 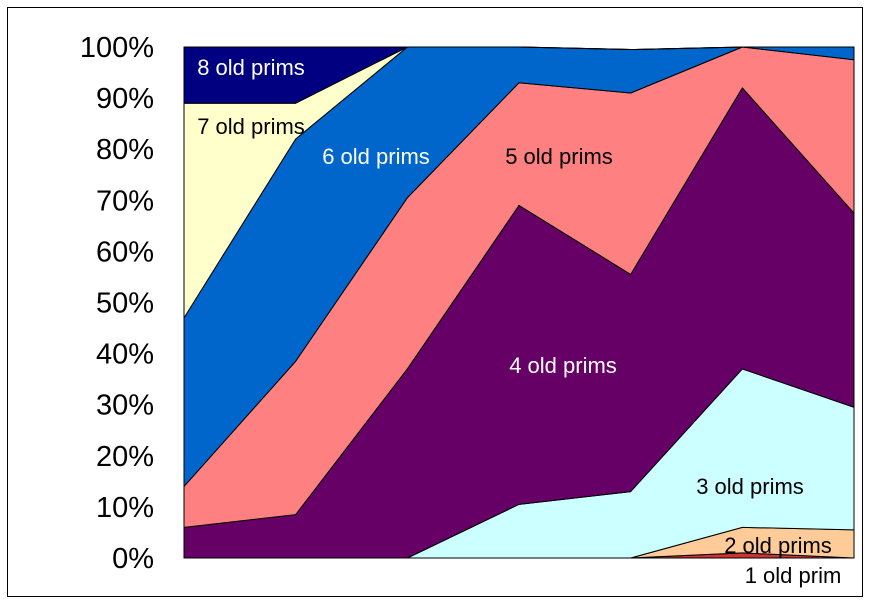 What do you see at coordinates (778, 545) in the screenshot?
I see `series-label: 2 old prims` at bounding box center [778, 545].